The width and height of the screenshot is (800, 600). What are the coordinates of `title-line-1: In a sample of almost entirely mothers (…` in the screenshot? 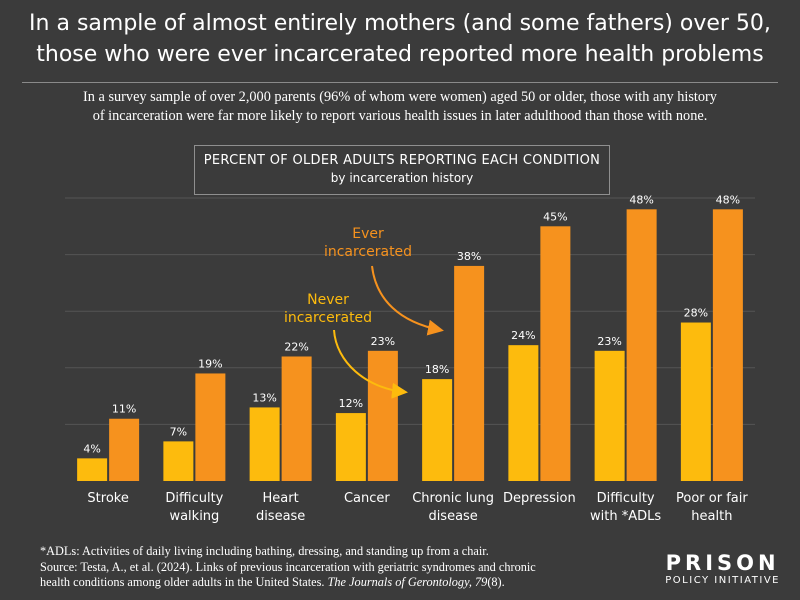 It's located at (400, 23).